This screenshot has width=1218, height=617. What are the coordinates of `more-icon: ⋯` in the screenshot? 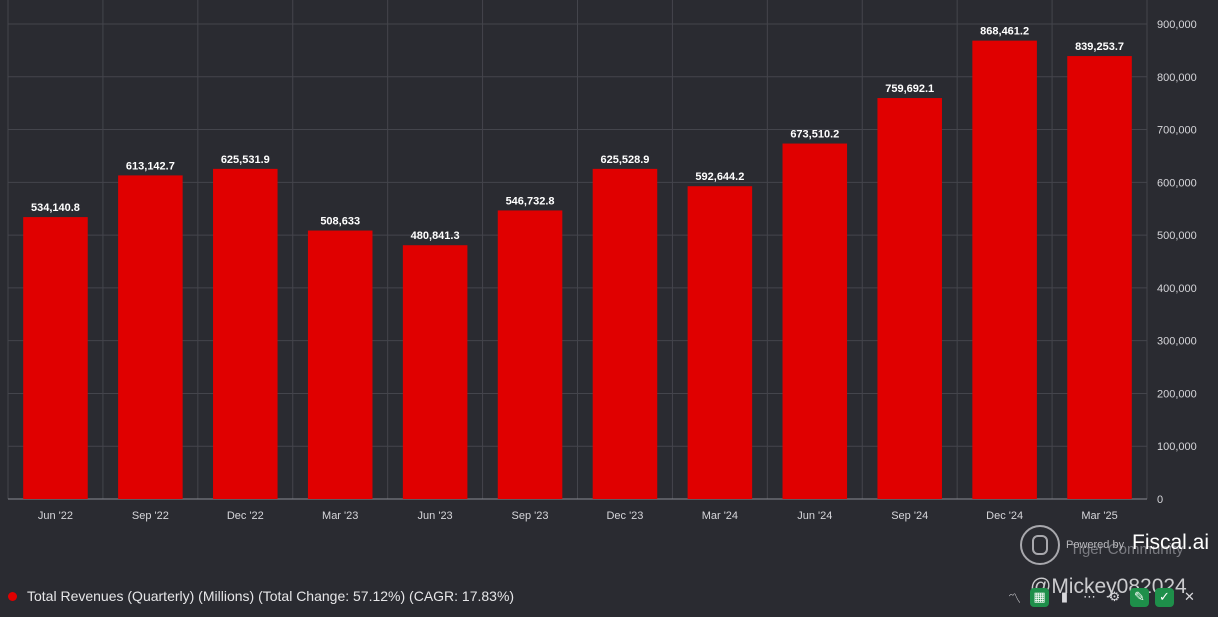 It's located at (1089, 596).